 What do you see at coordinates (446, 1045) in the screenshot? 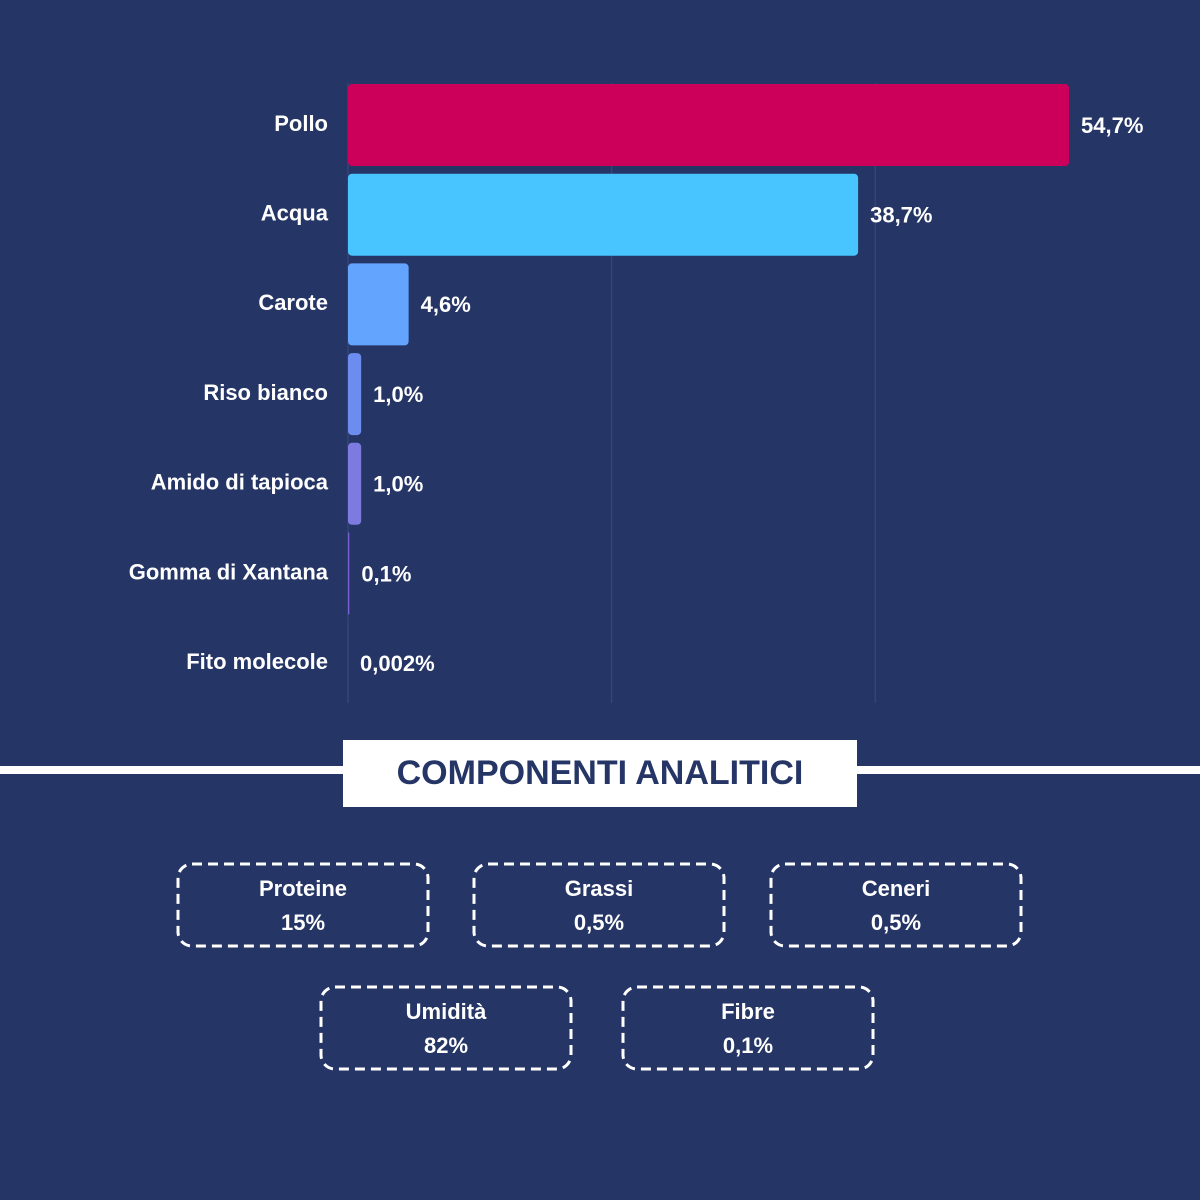
I see `analytic-value: 82%` at bounding box center [446, 1045].